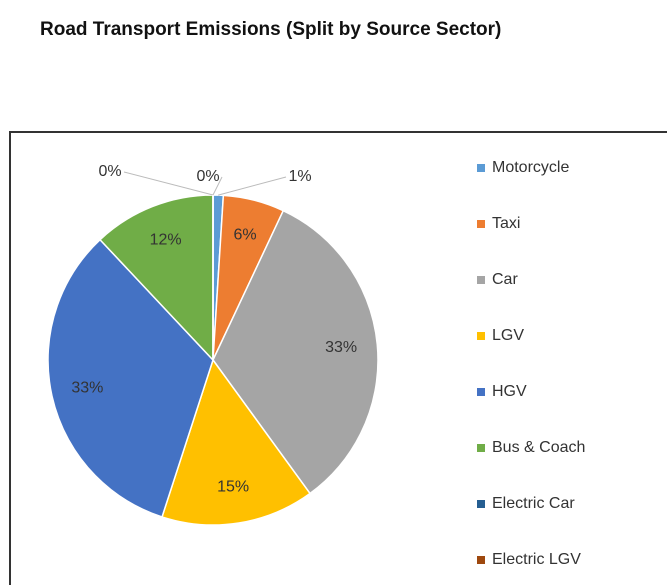 This screenshot has width=667, height=585. I want to click on legend-label: Taxi, so click(506, 223).